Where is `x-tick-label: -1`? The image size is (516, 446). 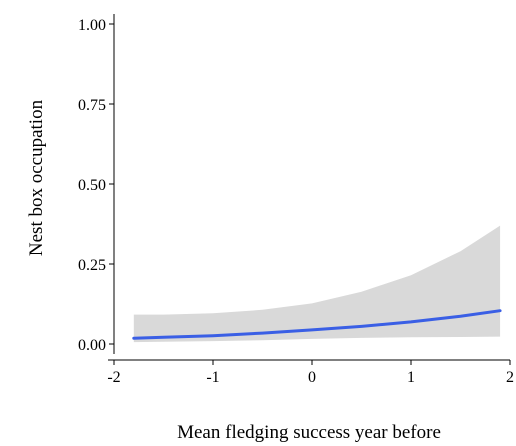 x-tick-label: -1 is located at coordinates (212, 377).